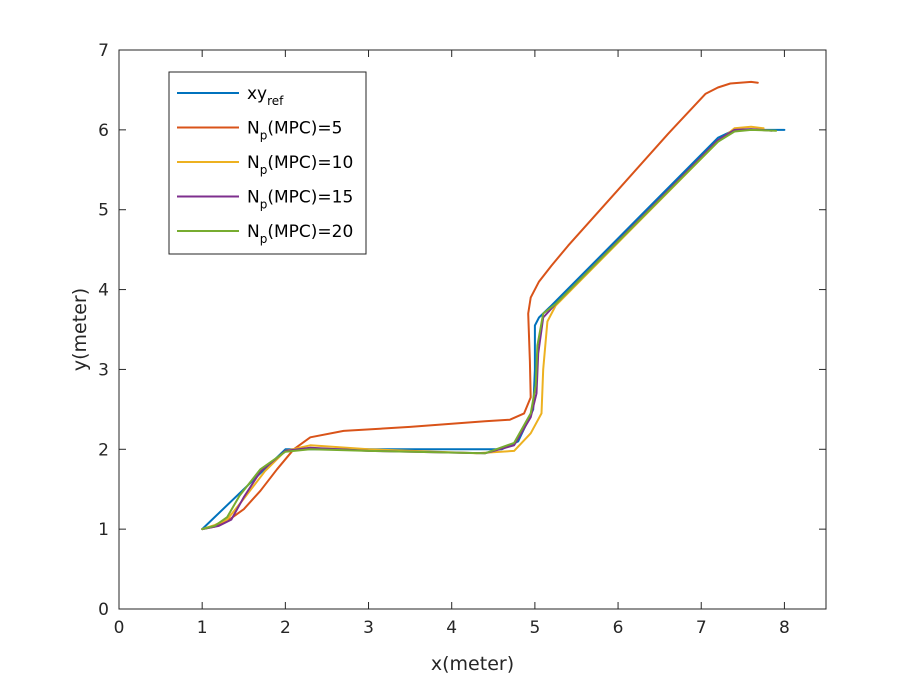 Image resolution: width=913 pixels, height=685 pixels. What do you see at coordinates (784, 628) in the screenshot?
I see `x-tick-label: 8` at bounding box center [784, 628].